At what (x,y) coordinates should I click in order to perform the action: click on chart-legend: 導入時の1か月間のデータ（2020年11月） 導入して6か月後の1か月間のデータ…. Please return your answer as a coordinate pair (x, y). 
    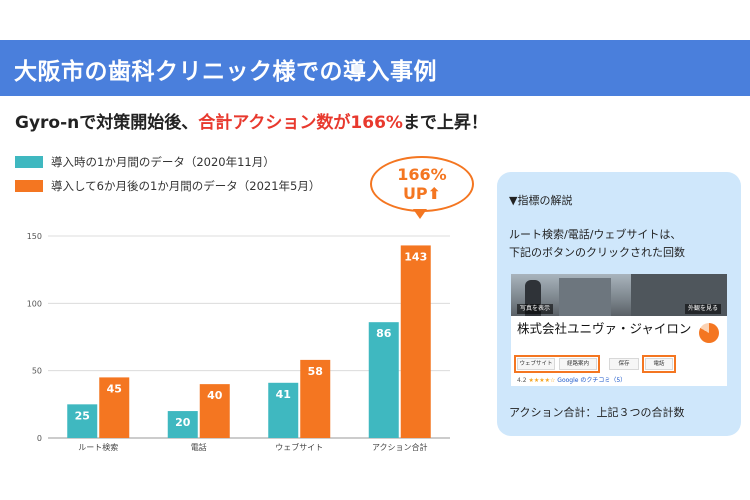
    Looking at the image, I should click on (167, 174).